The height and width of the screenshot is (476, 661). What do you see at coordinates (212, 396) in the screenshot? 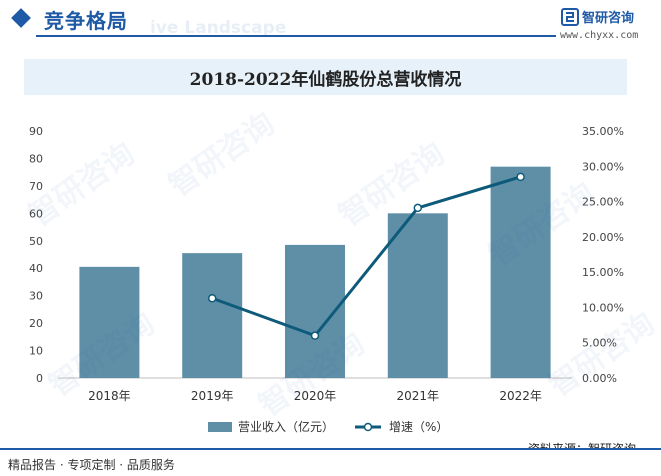
I see `x-tick-label: 2019年` at bounding box center [212, 396].